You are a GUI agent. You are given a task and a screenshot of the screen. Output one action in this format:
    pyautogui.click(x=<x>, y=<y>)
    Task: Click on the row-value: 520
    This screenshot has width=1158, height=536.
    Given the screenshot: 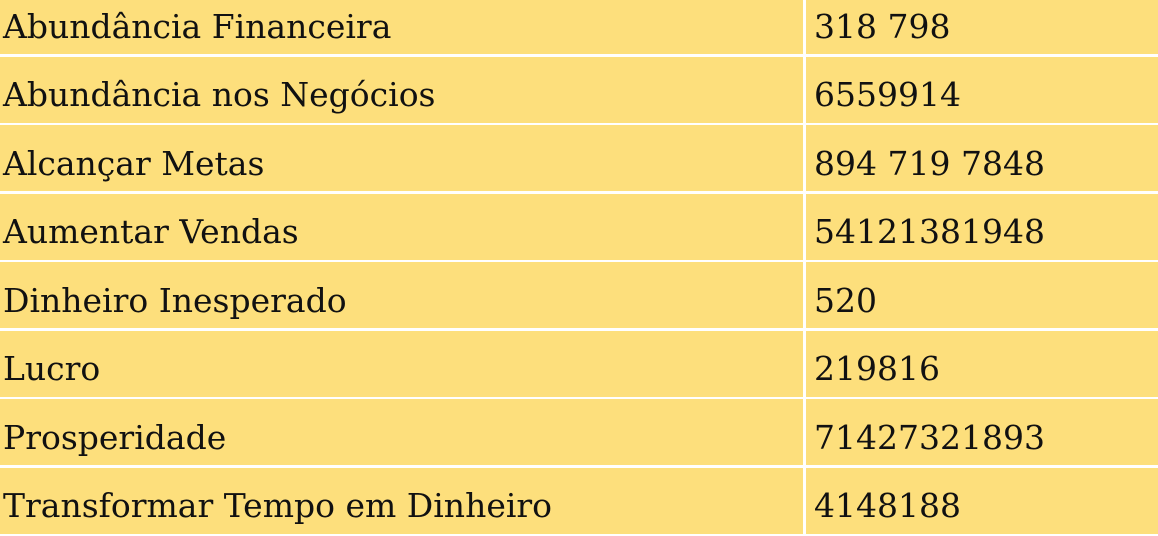 What is the action you would take?
    pyautogui.click(x=982, y=295)
    